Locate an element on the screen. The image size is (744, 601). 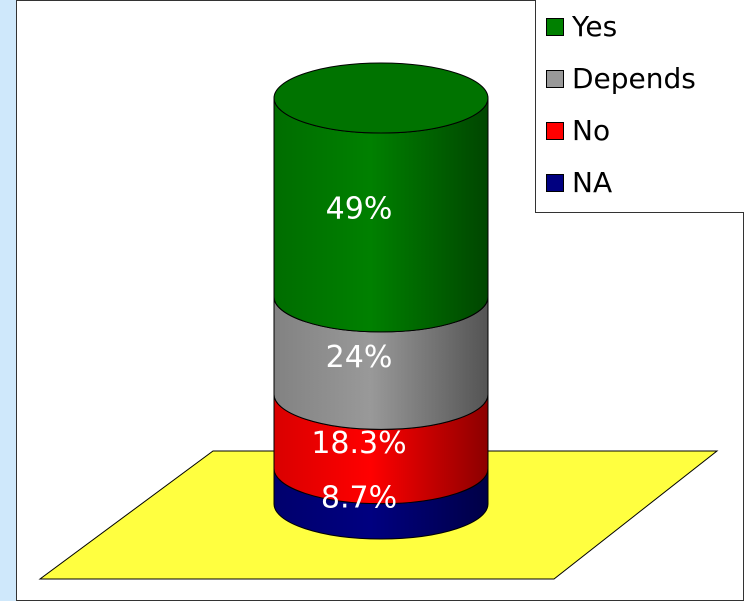
data-label-depends: 24% is located at coordinates (359, 357).